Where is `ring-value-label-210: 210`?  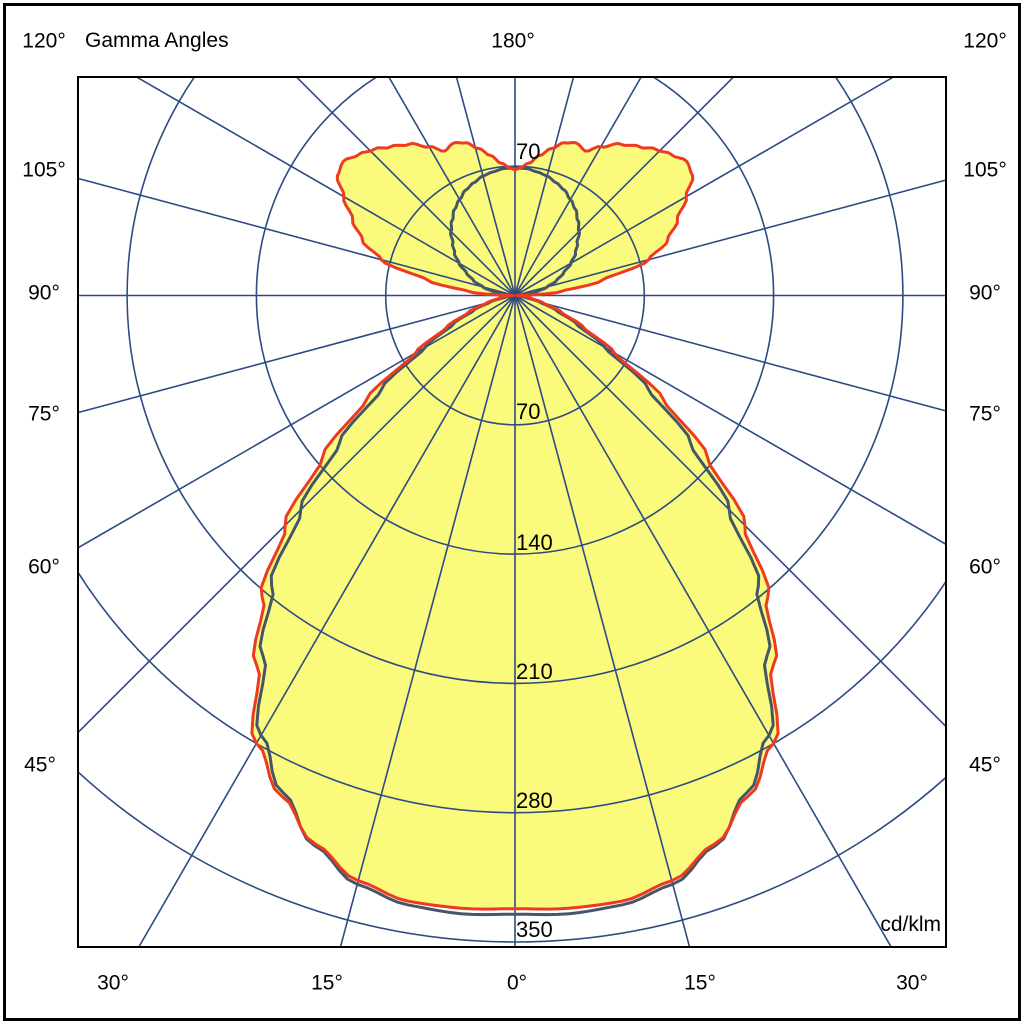
ring-value-label-210: 210 is located at coordinates (534, 671).